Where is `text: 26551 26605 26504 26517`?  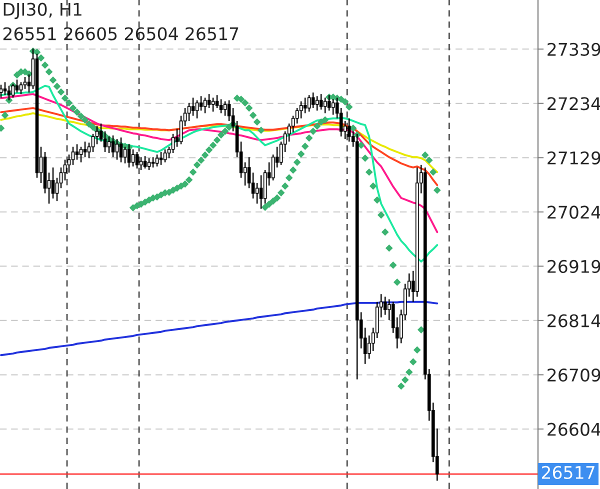 text: 26551 26605 26504 26517 is located at coordinates (120, 33).